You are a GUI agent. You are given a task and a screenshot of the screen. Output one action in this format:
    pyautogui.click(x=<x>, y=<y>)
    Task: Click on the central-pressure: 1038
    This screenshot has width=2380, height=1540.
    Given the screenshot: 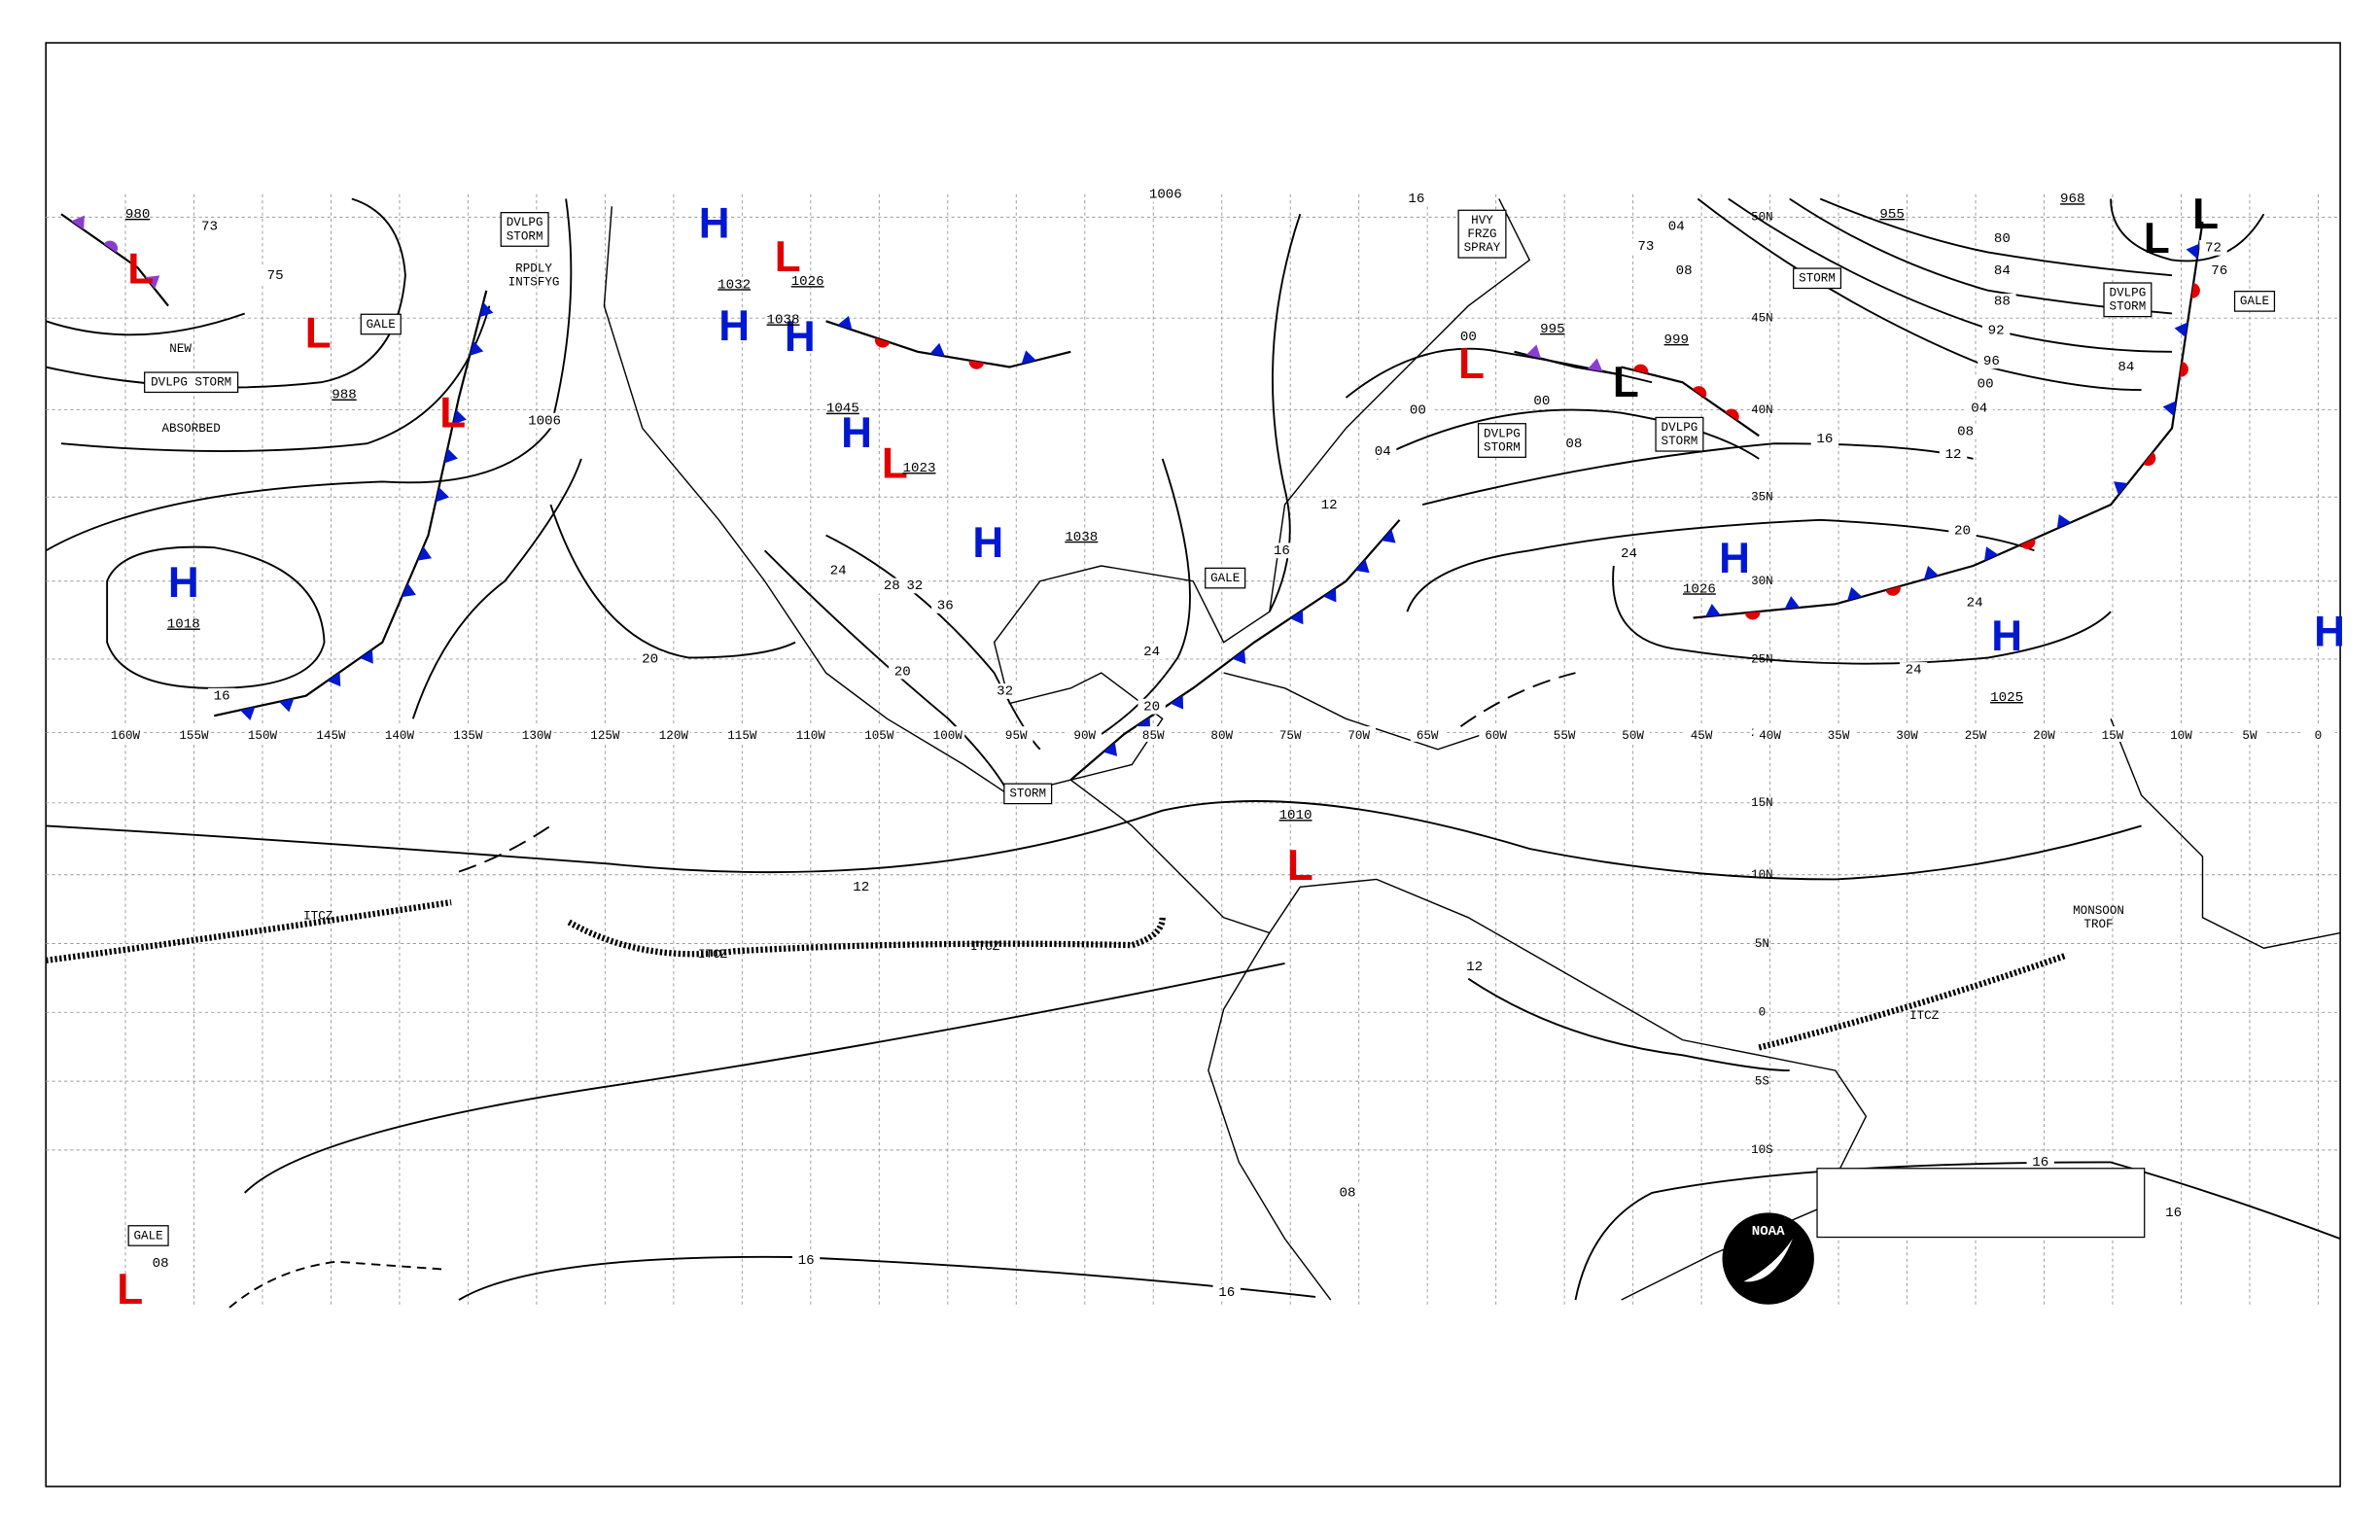 What is the action you would take?
    pyautogui.click(x=783, y=320)
    